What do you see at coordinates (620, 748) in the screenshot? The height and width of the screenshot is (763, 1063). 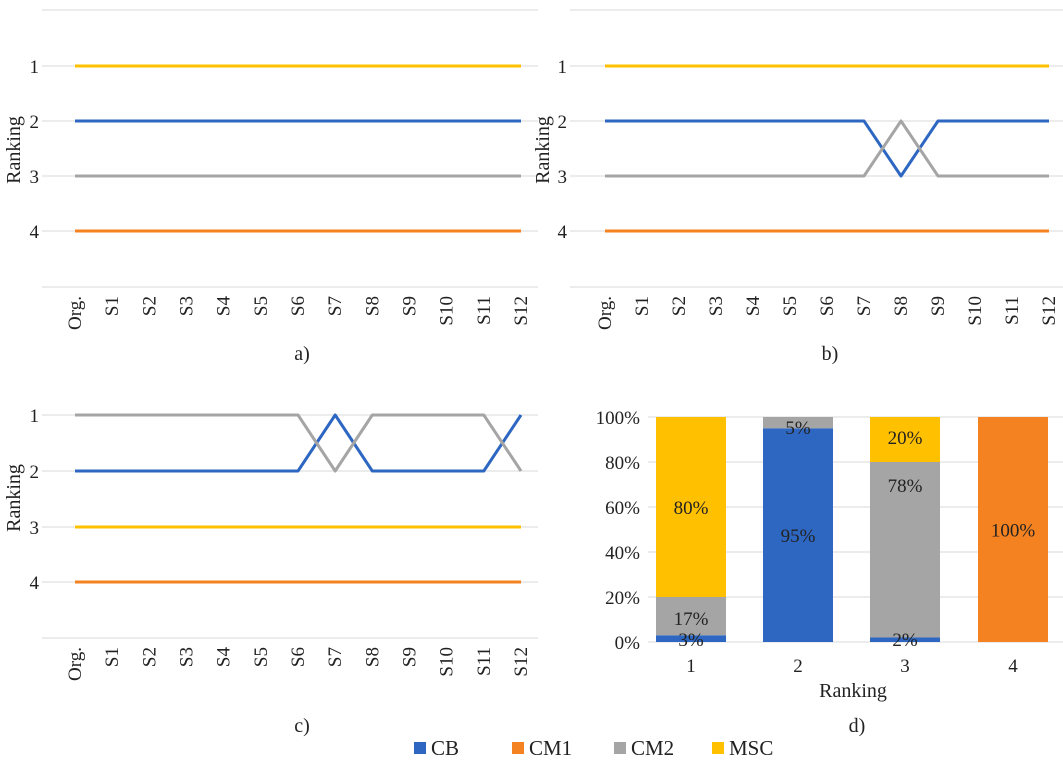 I see `legend-swatch-cm2` at bounding box center [620, 748].